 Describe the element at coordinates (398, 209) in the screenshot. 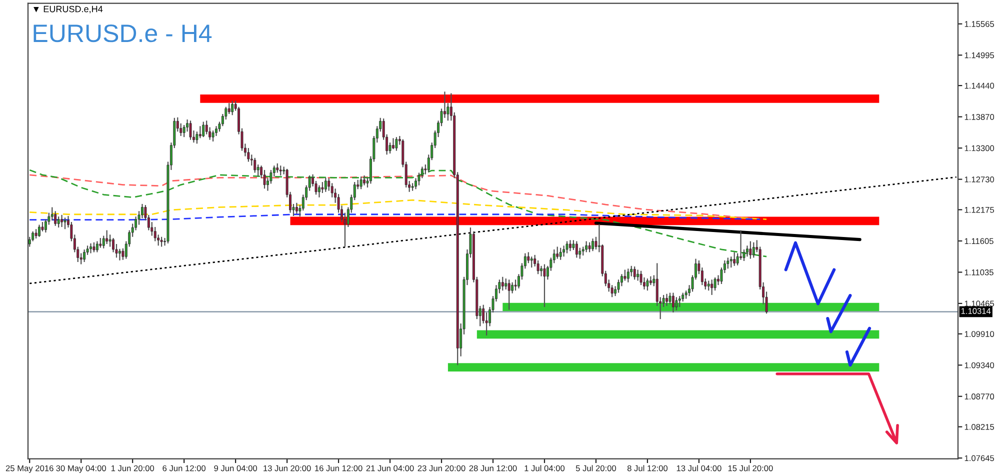

I see `line-series` at that location.